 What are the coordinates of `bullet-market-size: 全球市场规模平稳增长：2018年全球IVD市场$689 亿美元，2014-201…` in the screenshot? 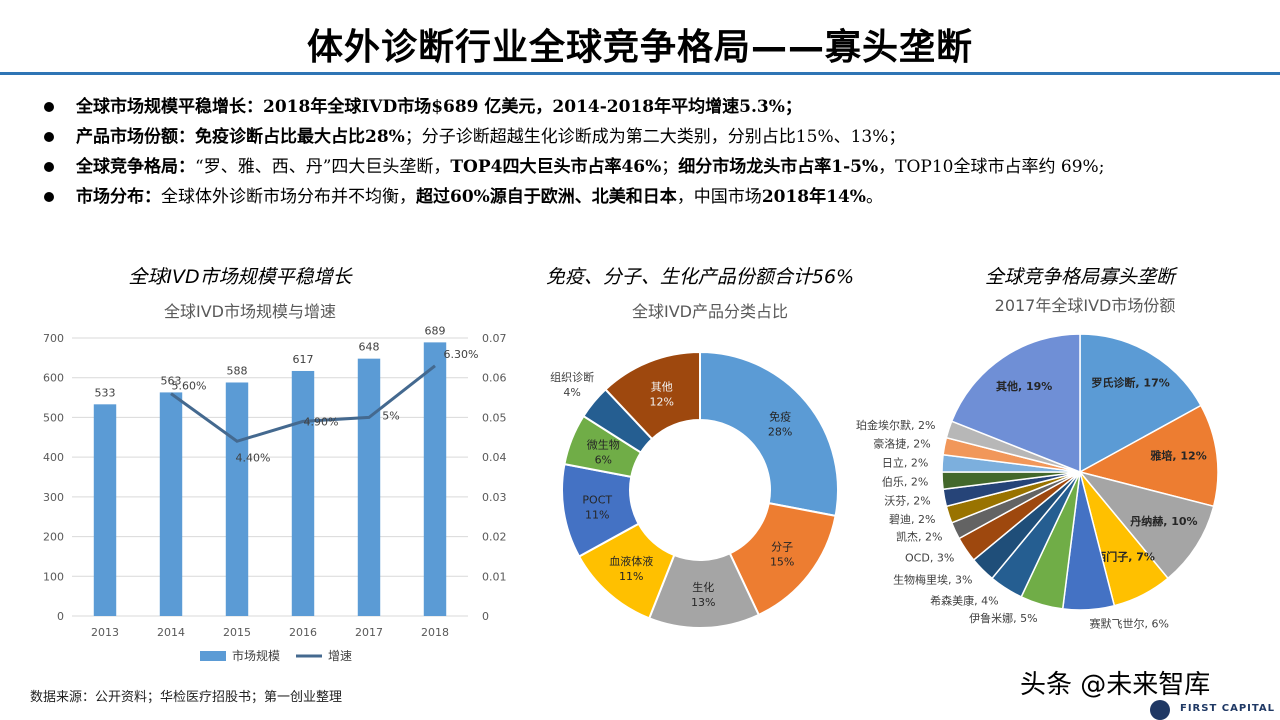 It's located at (644, 107).